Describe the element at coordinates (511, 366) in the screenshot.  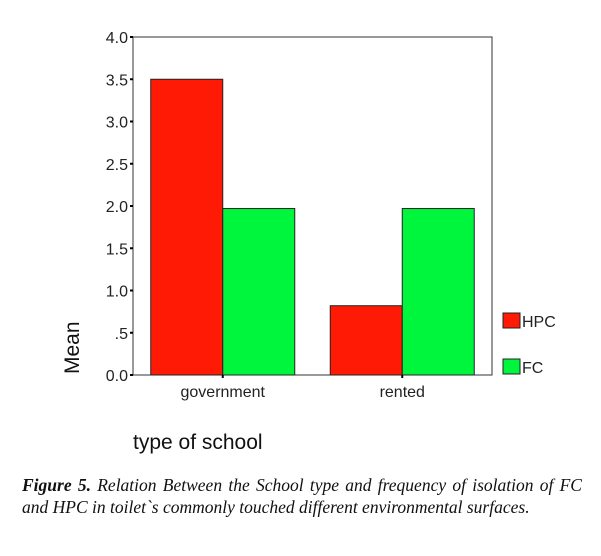
I see `legend-swatch-fc` at that location.